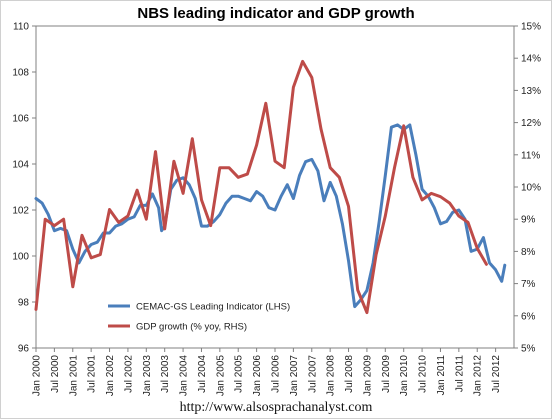  I want to click on x-tick-label: Jan 2005, so click(220, 376).